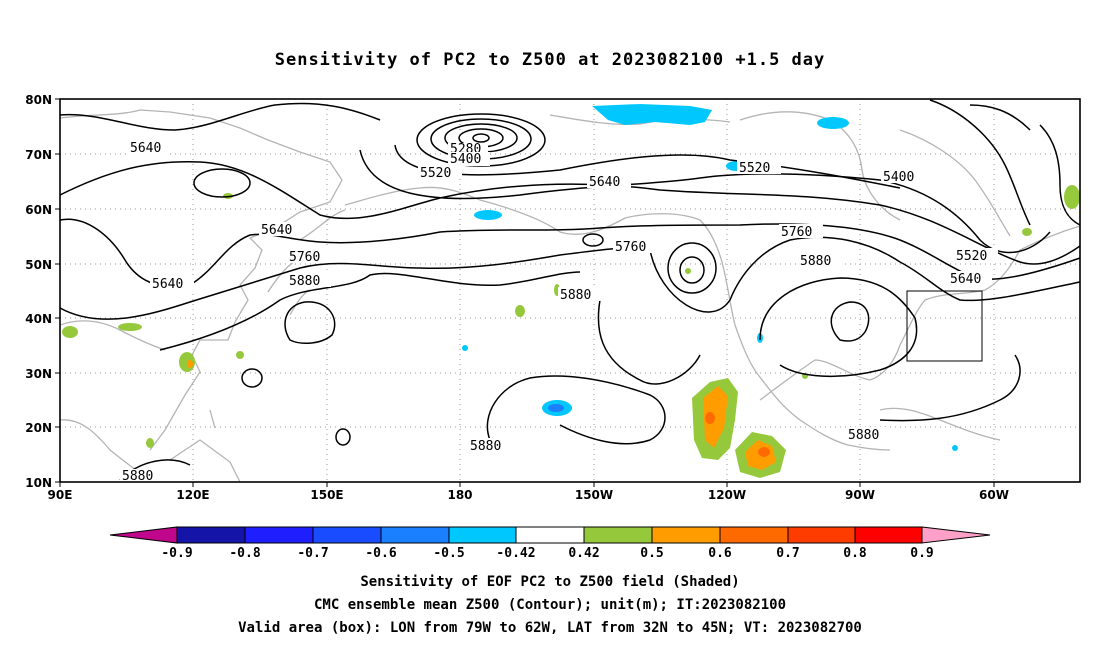 This screenshot has width=1100, height=650. I want to click on colorbar, so click(550, 535).